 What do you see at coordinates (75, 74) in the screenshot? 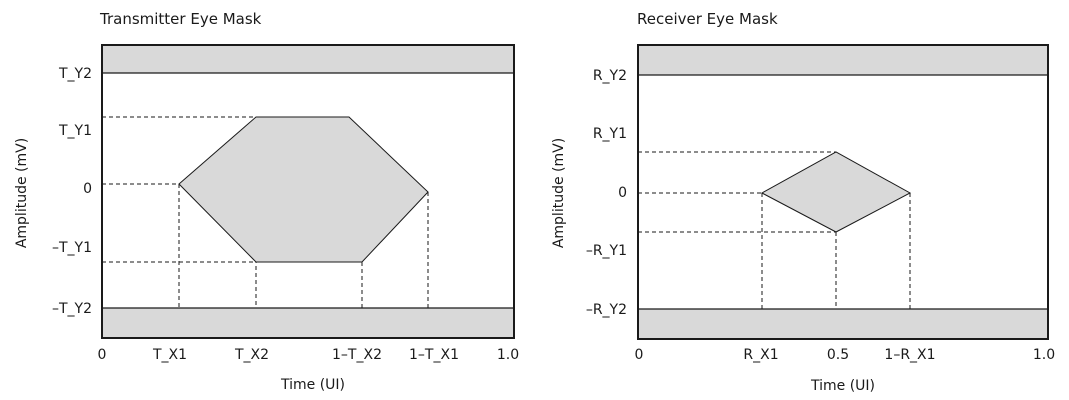
I see `transmitter-ytick-label: T_Y2` at bounding box center [75, 74].